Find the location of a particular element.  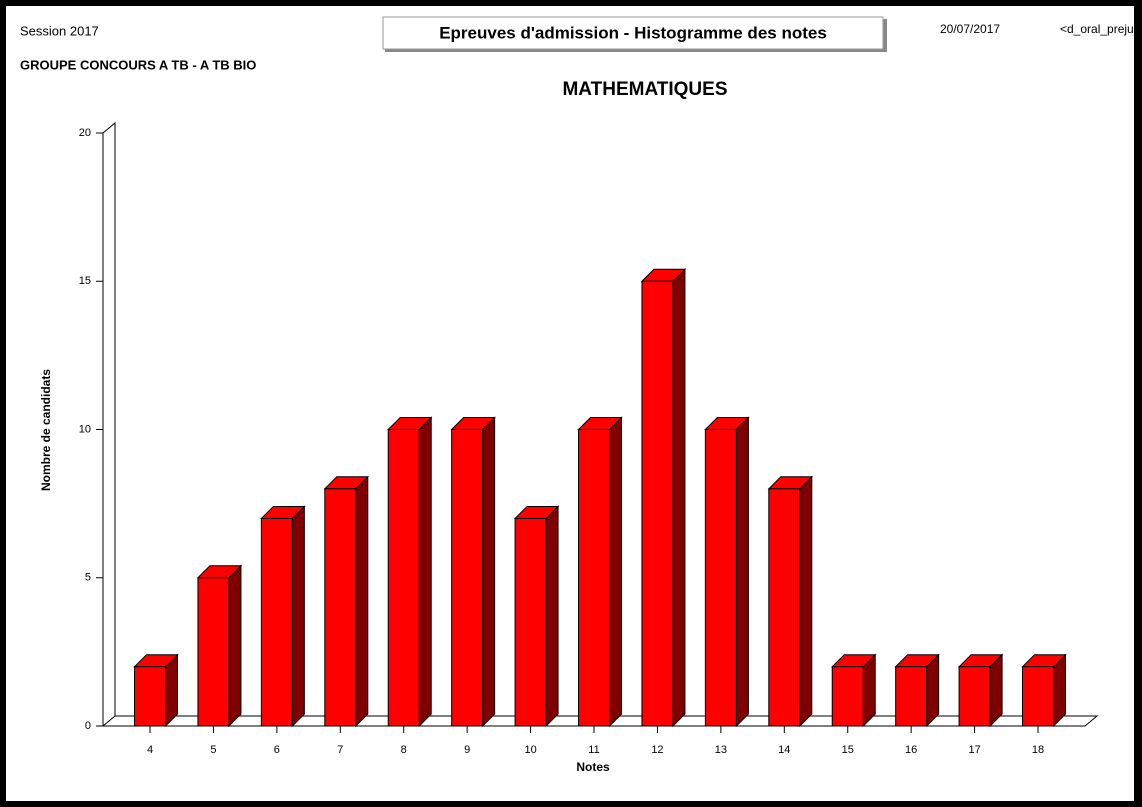

date: 20/07/2017 is located at coordinates (970, 29).